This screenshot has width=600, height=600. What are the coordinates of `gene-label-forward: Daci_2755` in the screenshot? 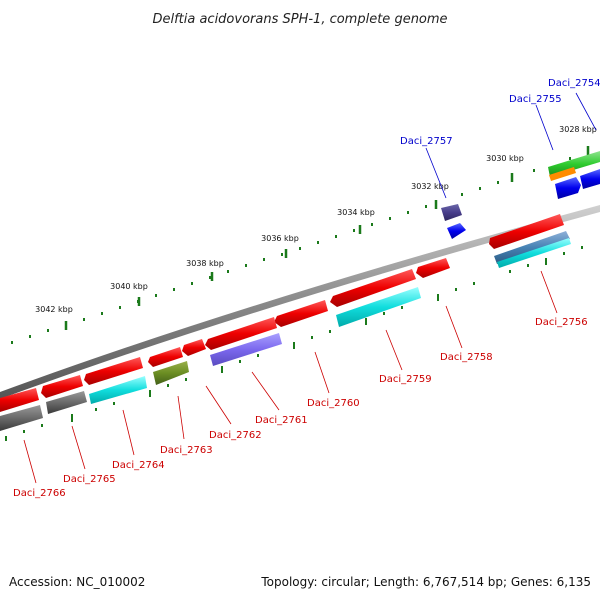 It's located at (535, 99).